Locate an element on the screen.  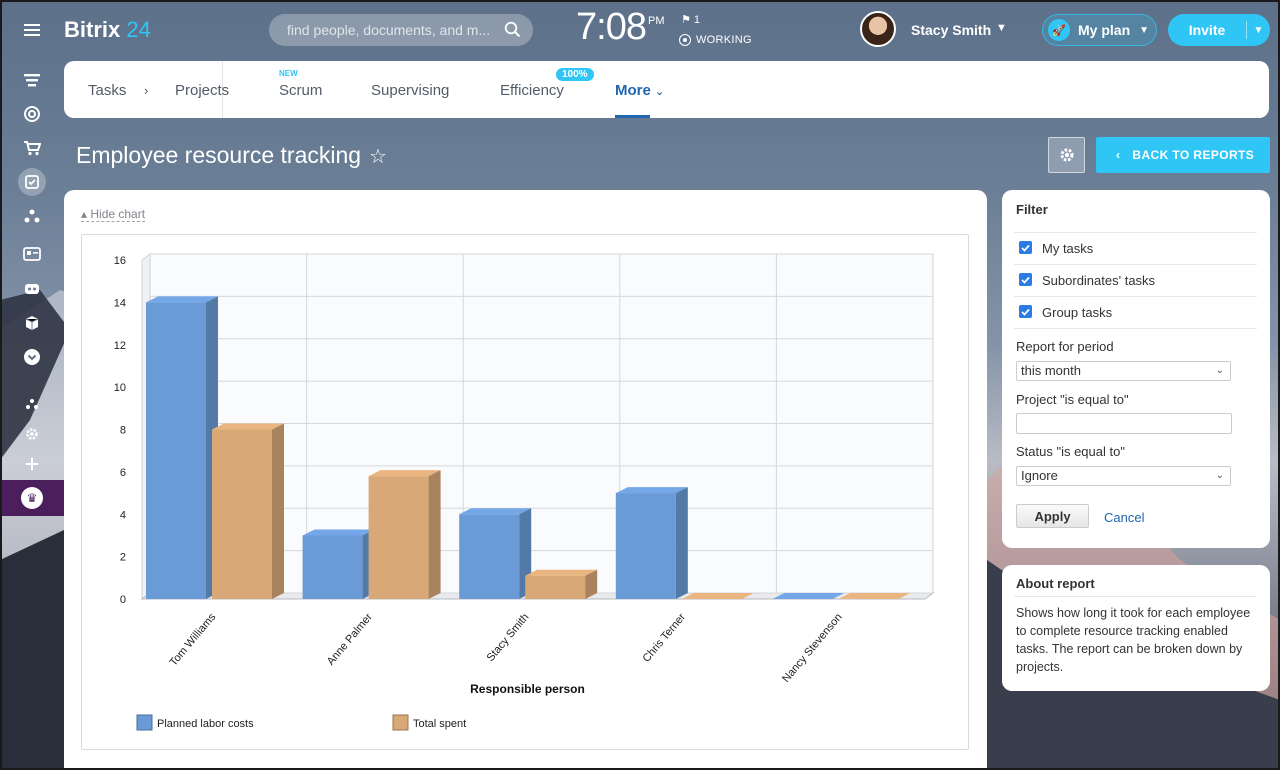
checkbox-group-tasks is located at coordinates (1025, 311).